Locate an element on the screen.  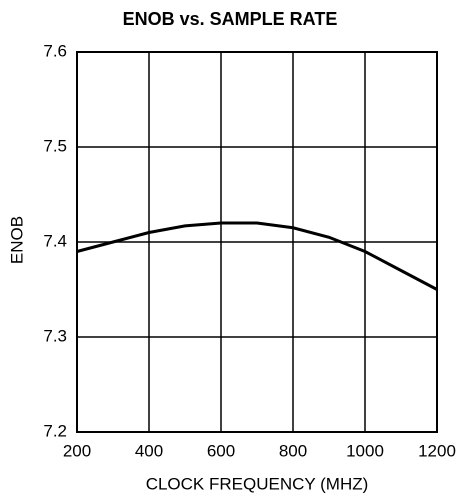
data-line is located at coordinates (257, 256).